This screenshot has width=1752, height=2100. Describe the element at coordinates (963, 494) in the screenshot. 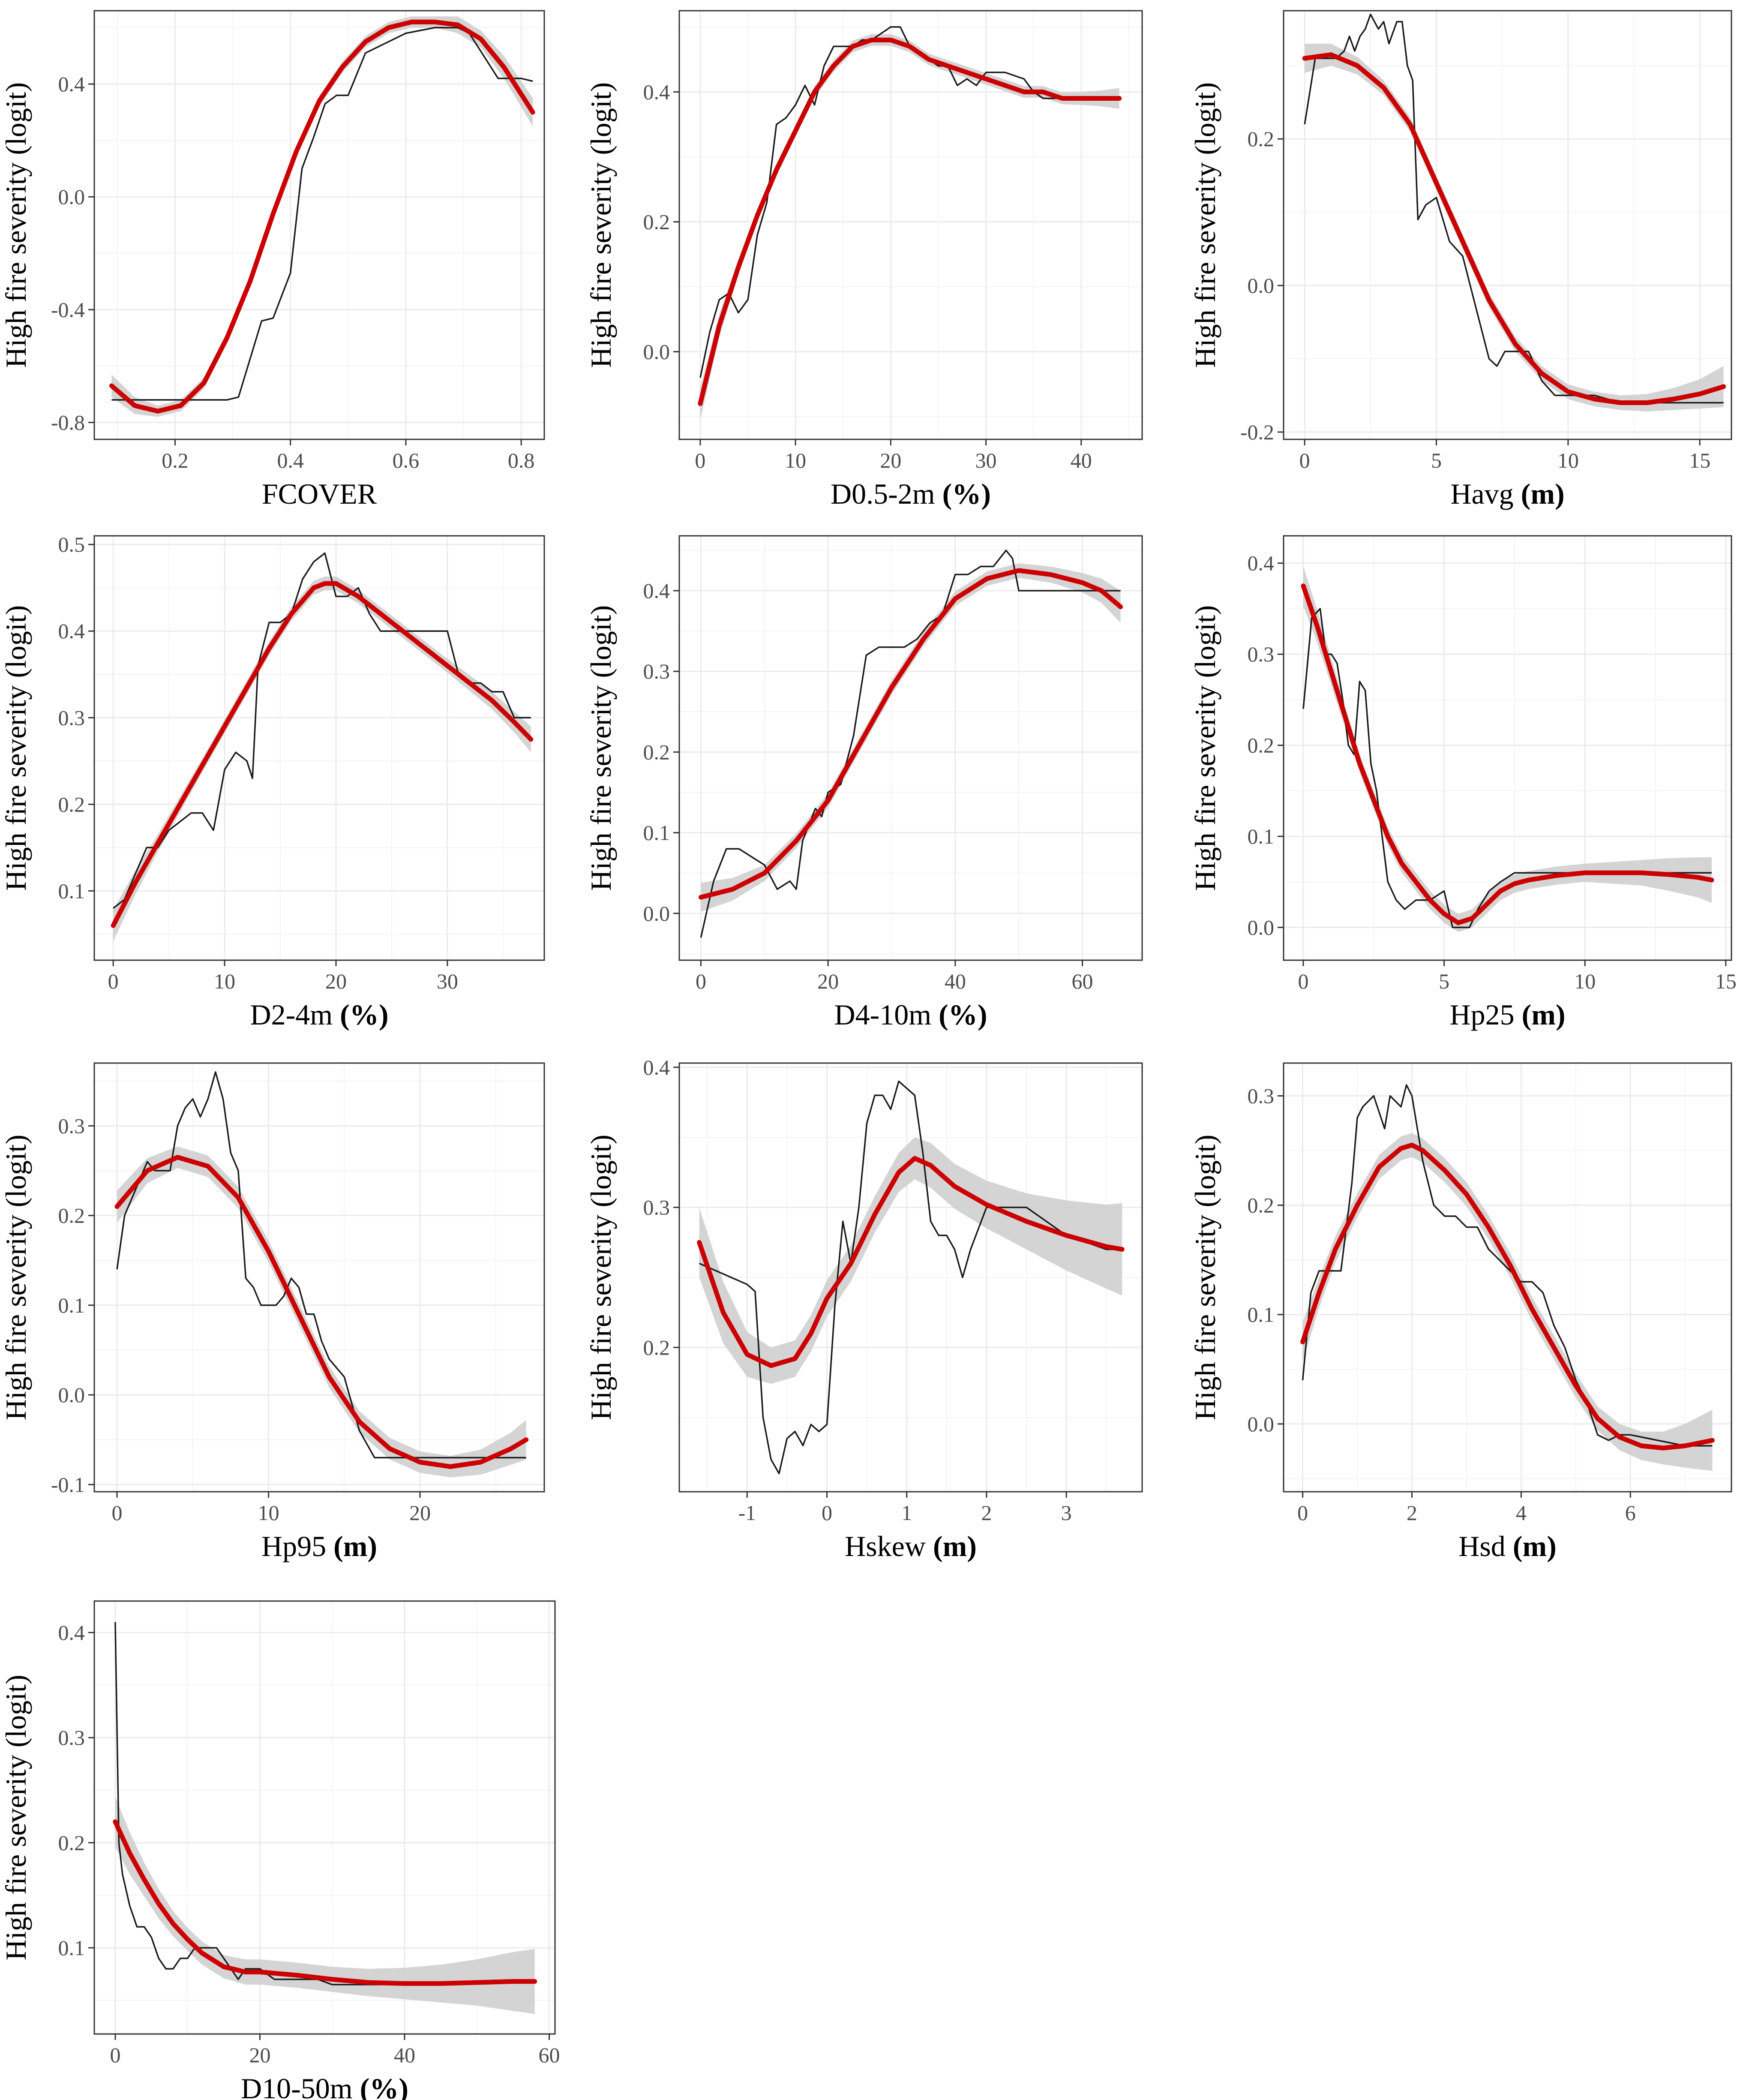

I see `x-axis-unit: (%)` at that location.